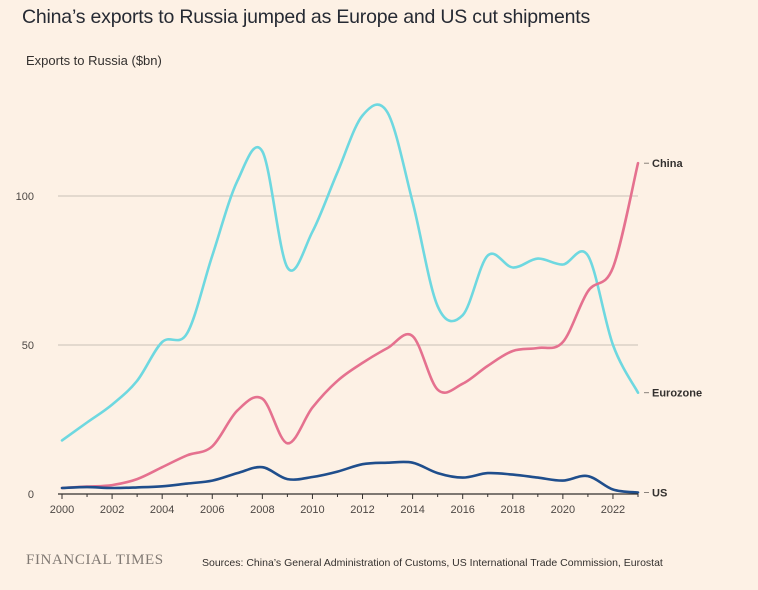  Describe the element at coordinates (262, 510) in the screenshot. I see `x-tick-label: 2008` at that location.